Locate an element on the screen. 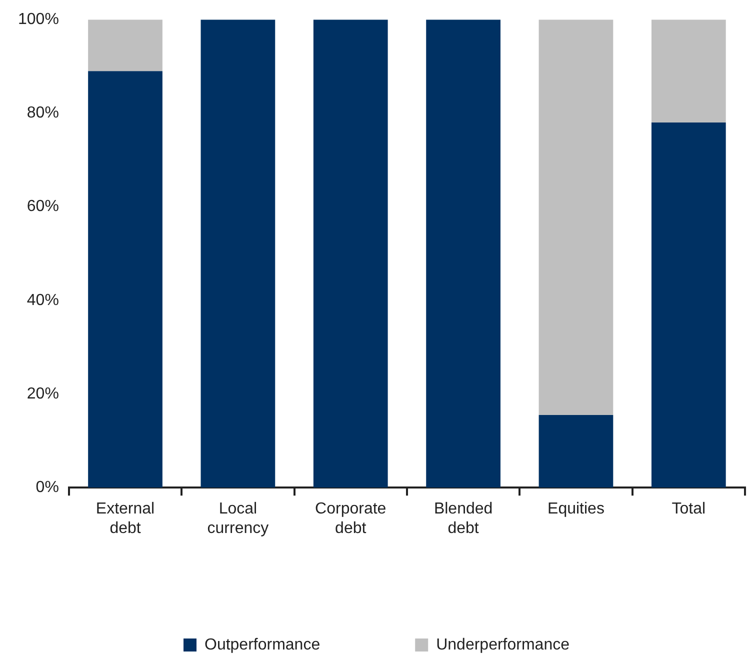 The image size is (747, 669). legend-label: Underperformance is located at coordinates (503, 645).